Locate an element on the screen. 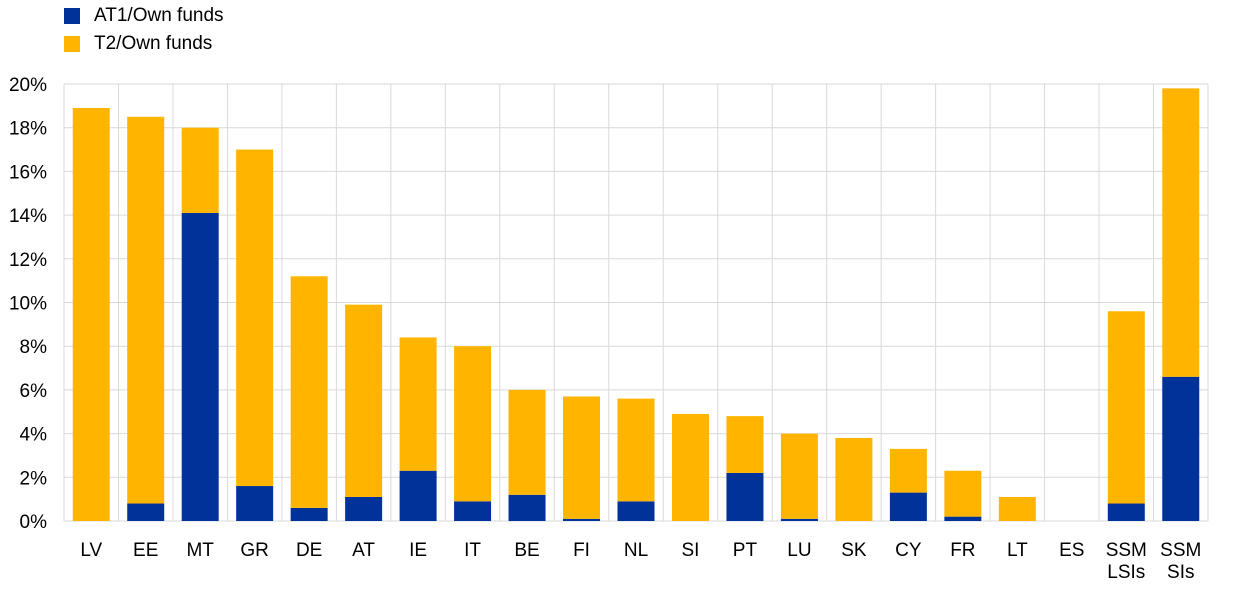 The height and width of the screenshot is (591, 1240). x-tick-label: BE is located at coordinates (526, 550).